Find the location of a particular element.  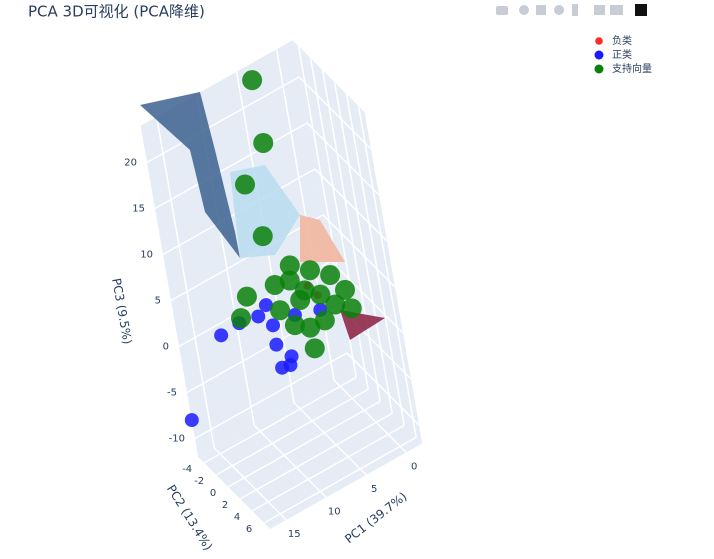

y-tick-label: 4 is located at coordinates (237, 517).